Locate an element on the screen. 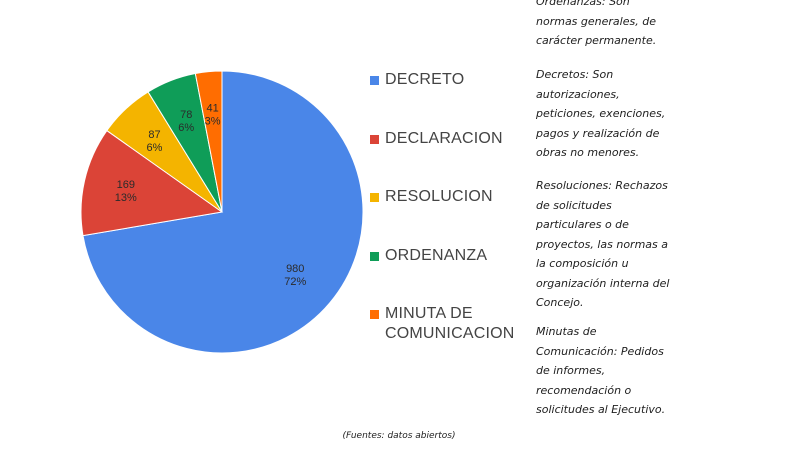  legend-item-minuta: MINUTA DE COMUNICACION is located at coordinates (447, 324).